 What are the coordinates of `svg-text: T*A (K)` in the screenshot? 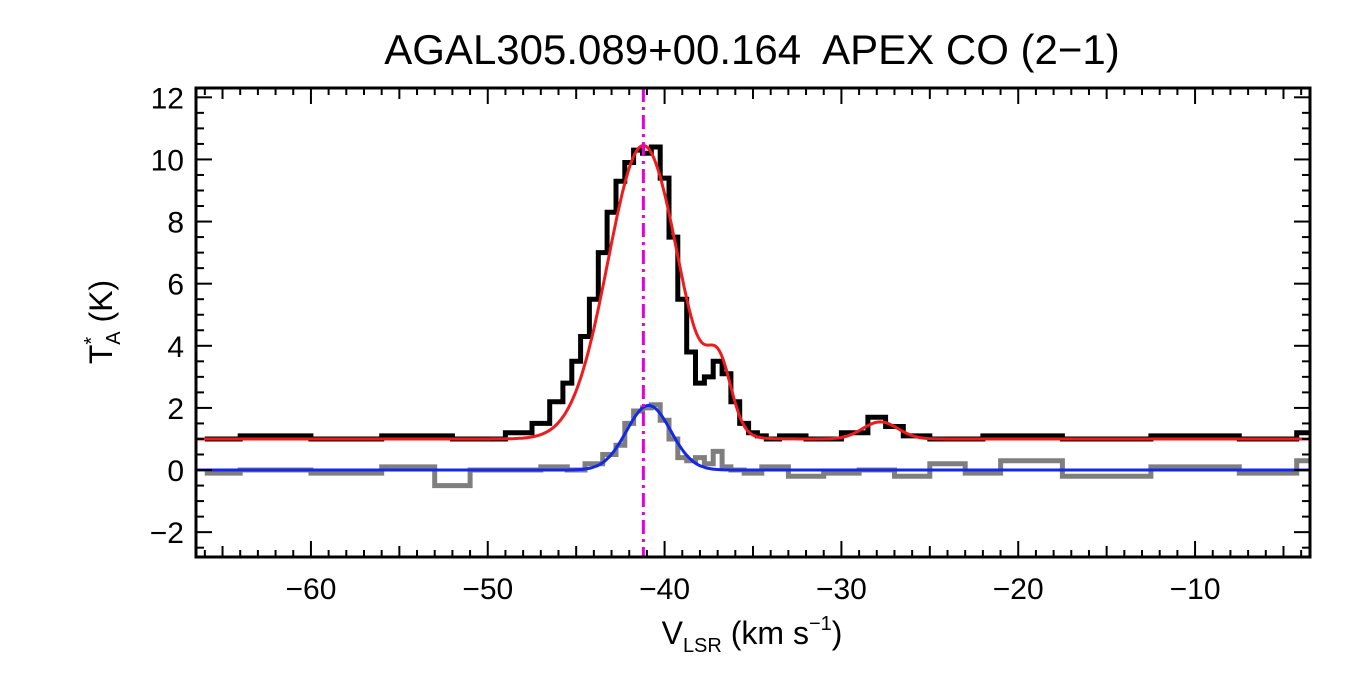 It's located at (103, 322).